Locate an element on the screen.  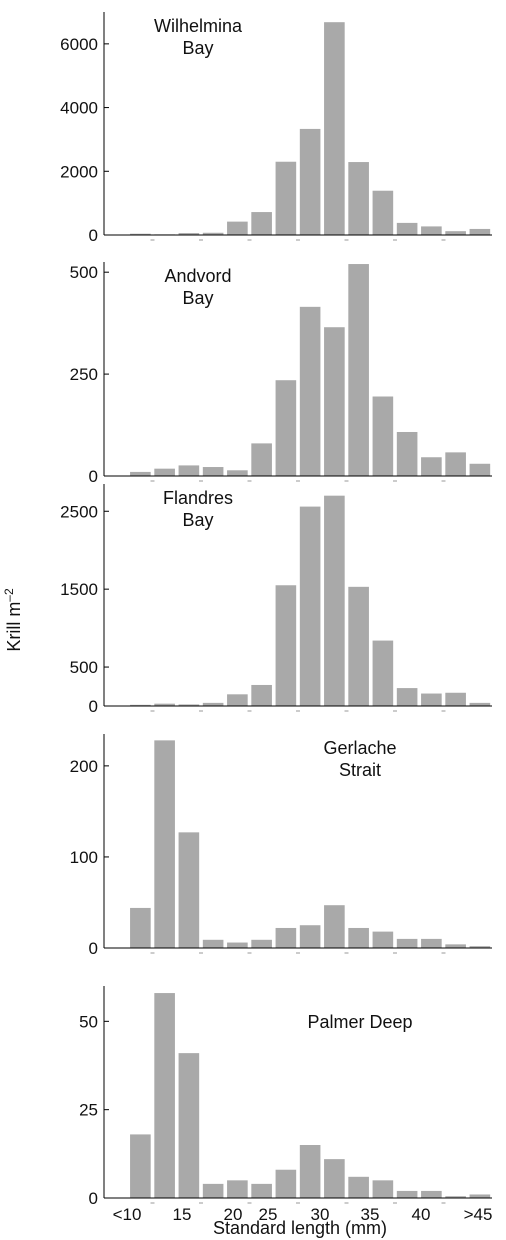
panel-title-line: Wilhelmina is located at coordinates (198, 26).